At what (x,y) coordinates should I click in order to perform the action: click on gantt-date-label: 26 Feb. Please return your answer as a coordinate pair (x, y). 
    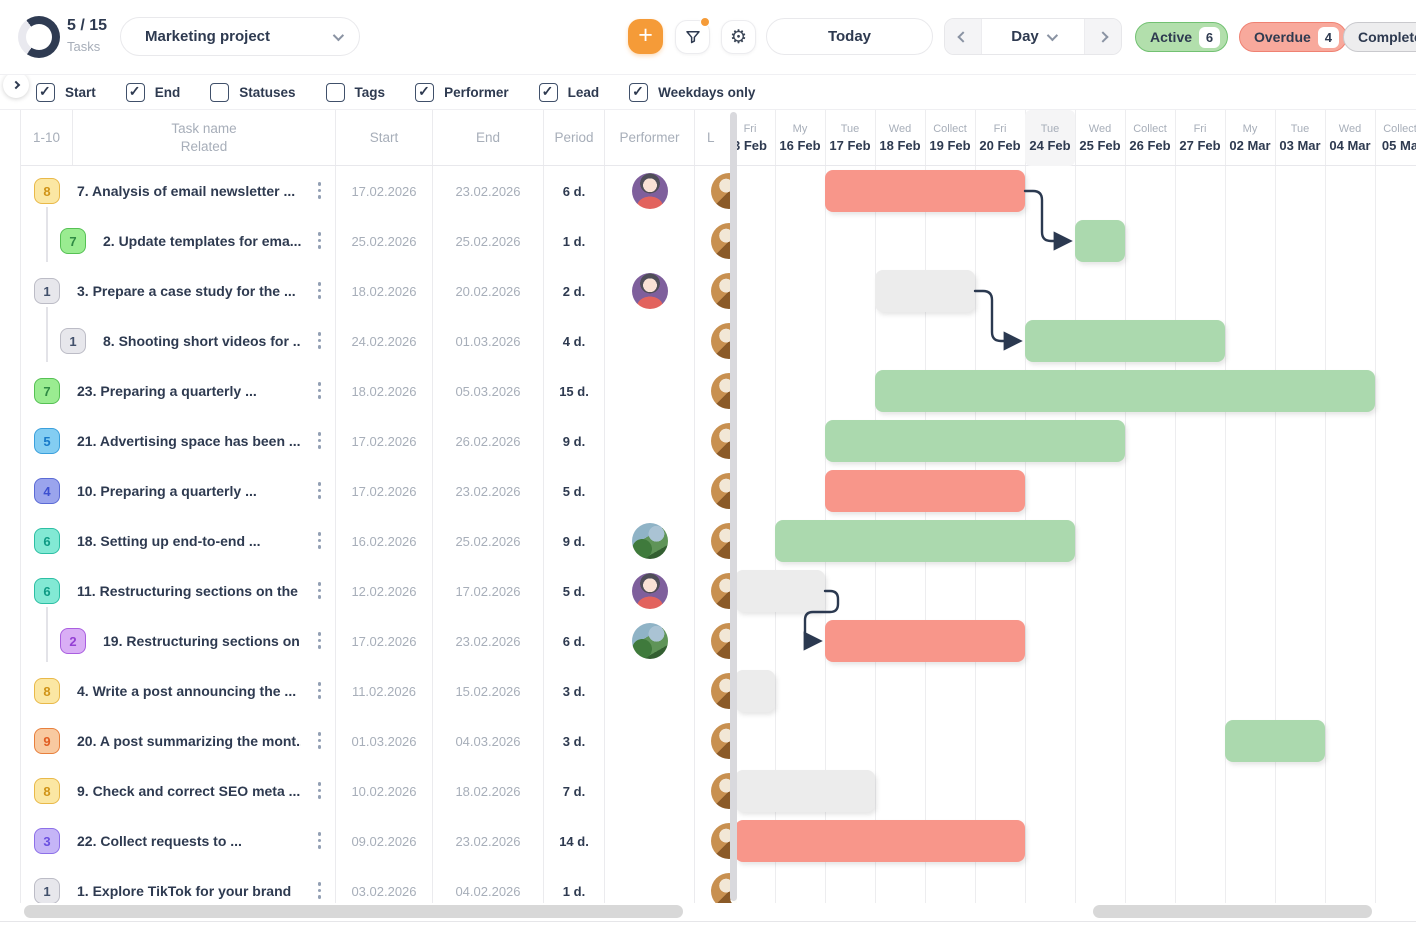
    Looking at the image, I should click on (1150, 145).